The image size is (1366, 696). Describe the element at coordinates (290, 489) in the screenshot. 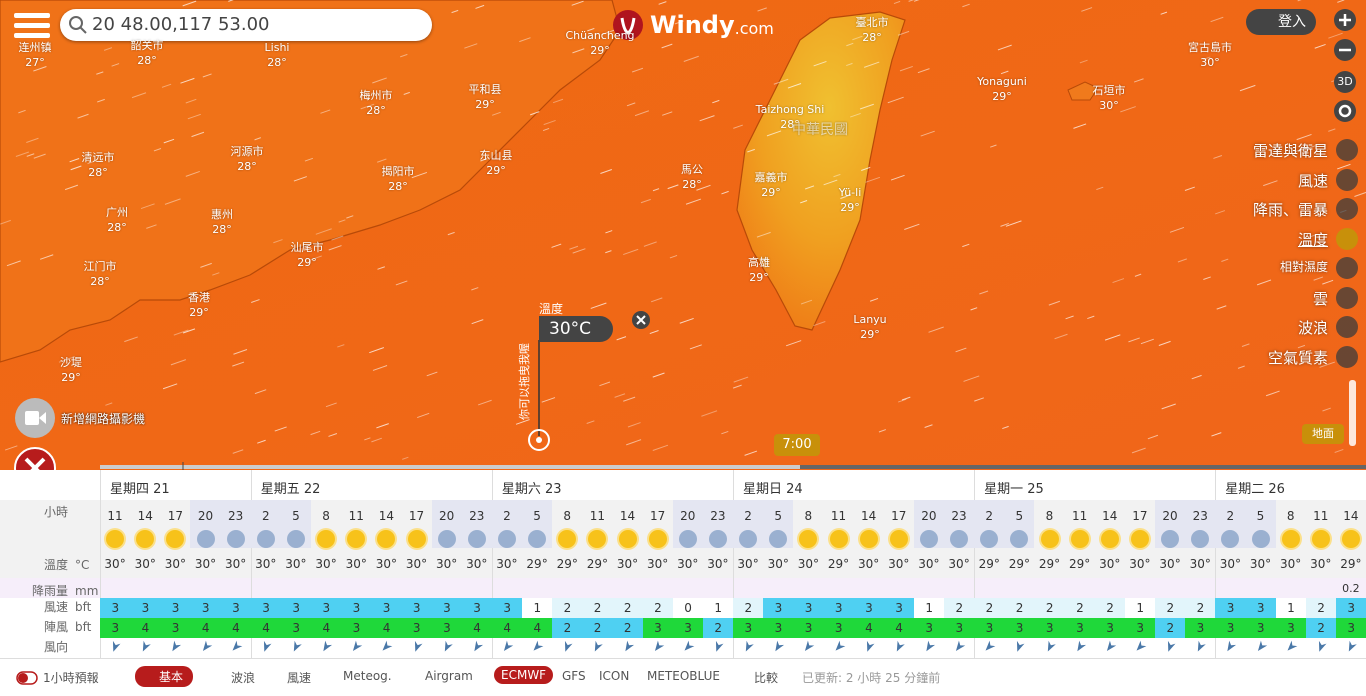

I see `day-label: 星期五 22` at that location.